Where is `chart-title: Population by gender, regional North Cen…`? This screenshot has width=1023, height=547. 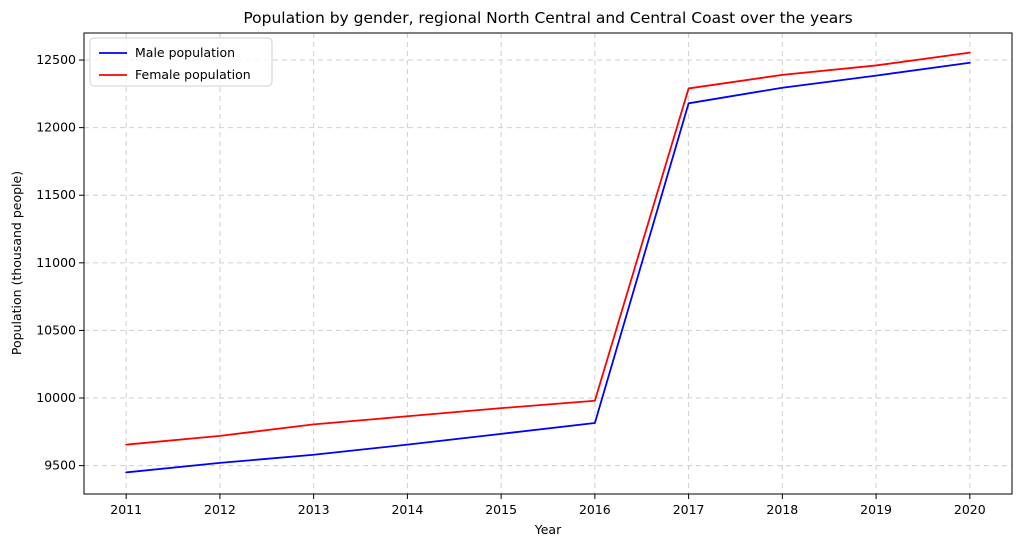 chart-title: Population by gender, regional North Cen… is located at coordinates (547, 18).